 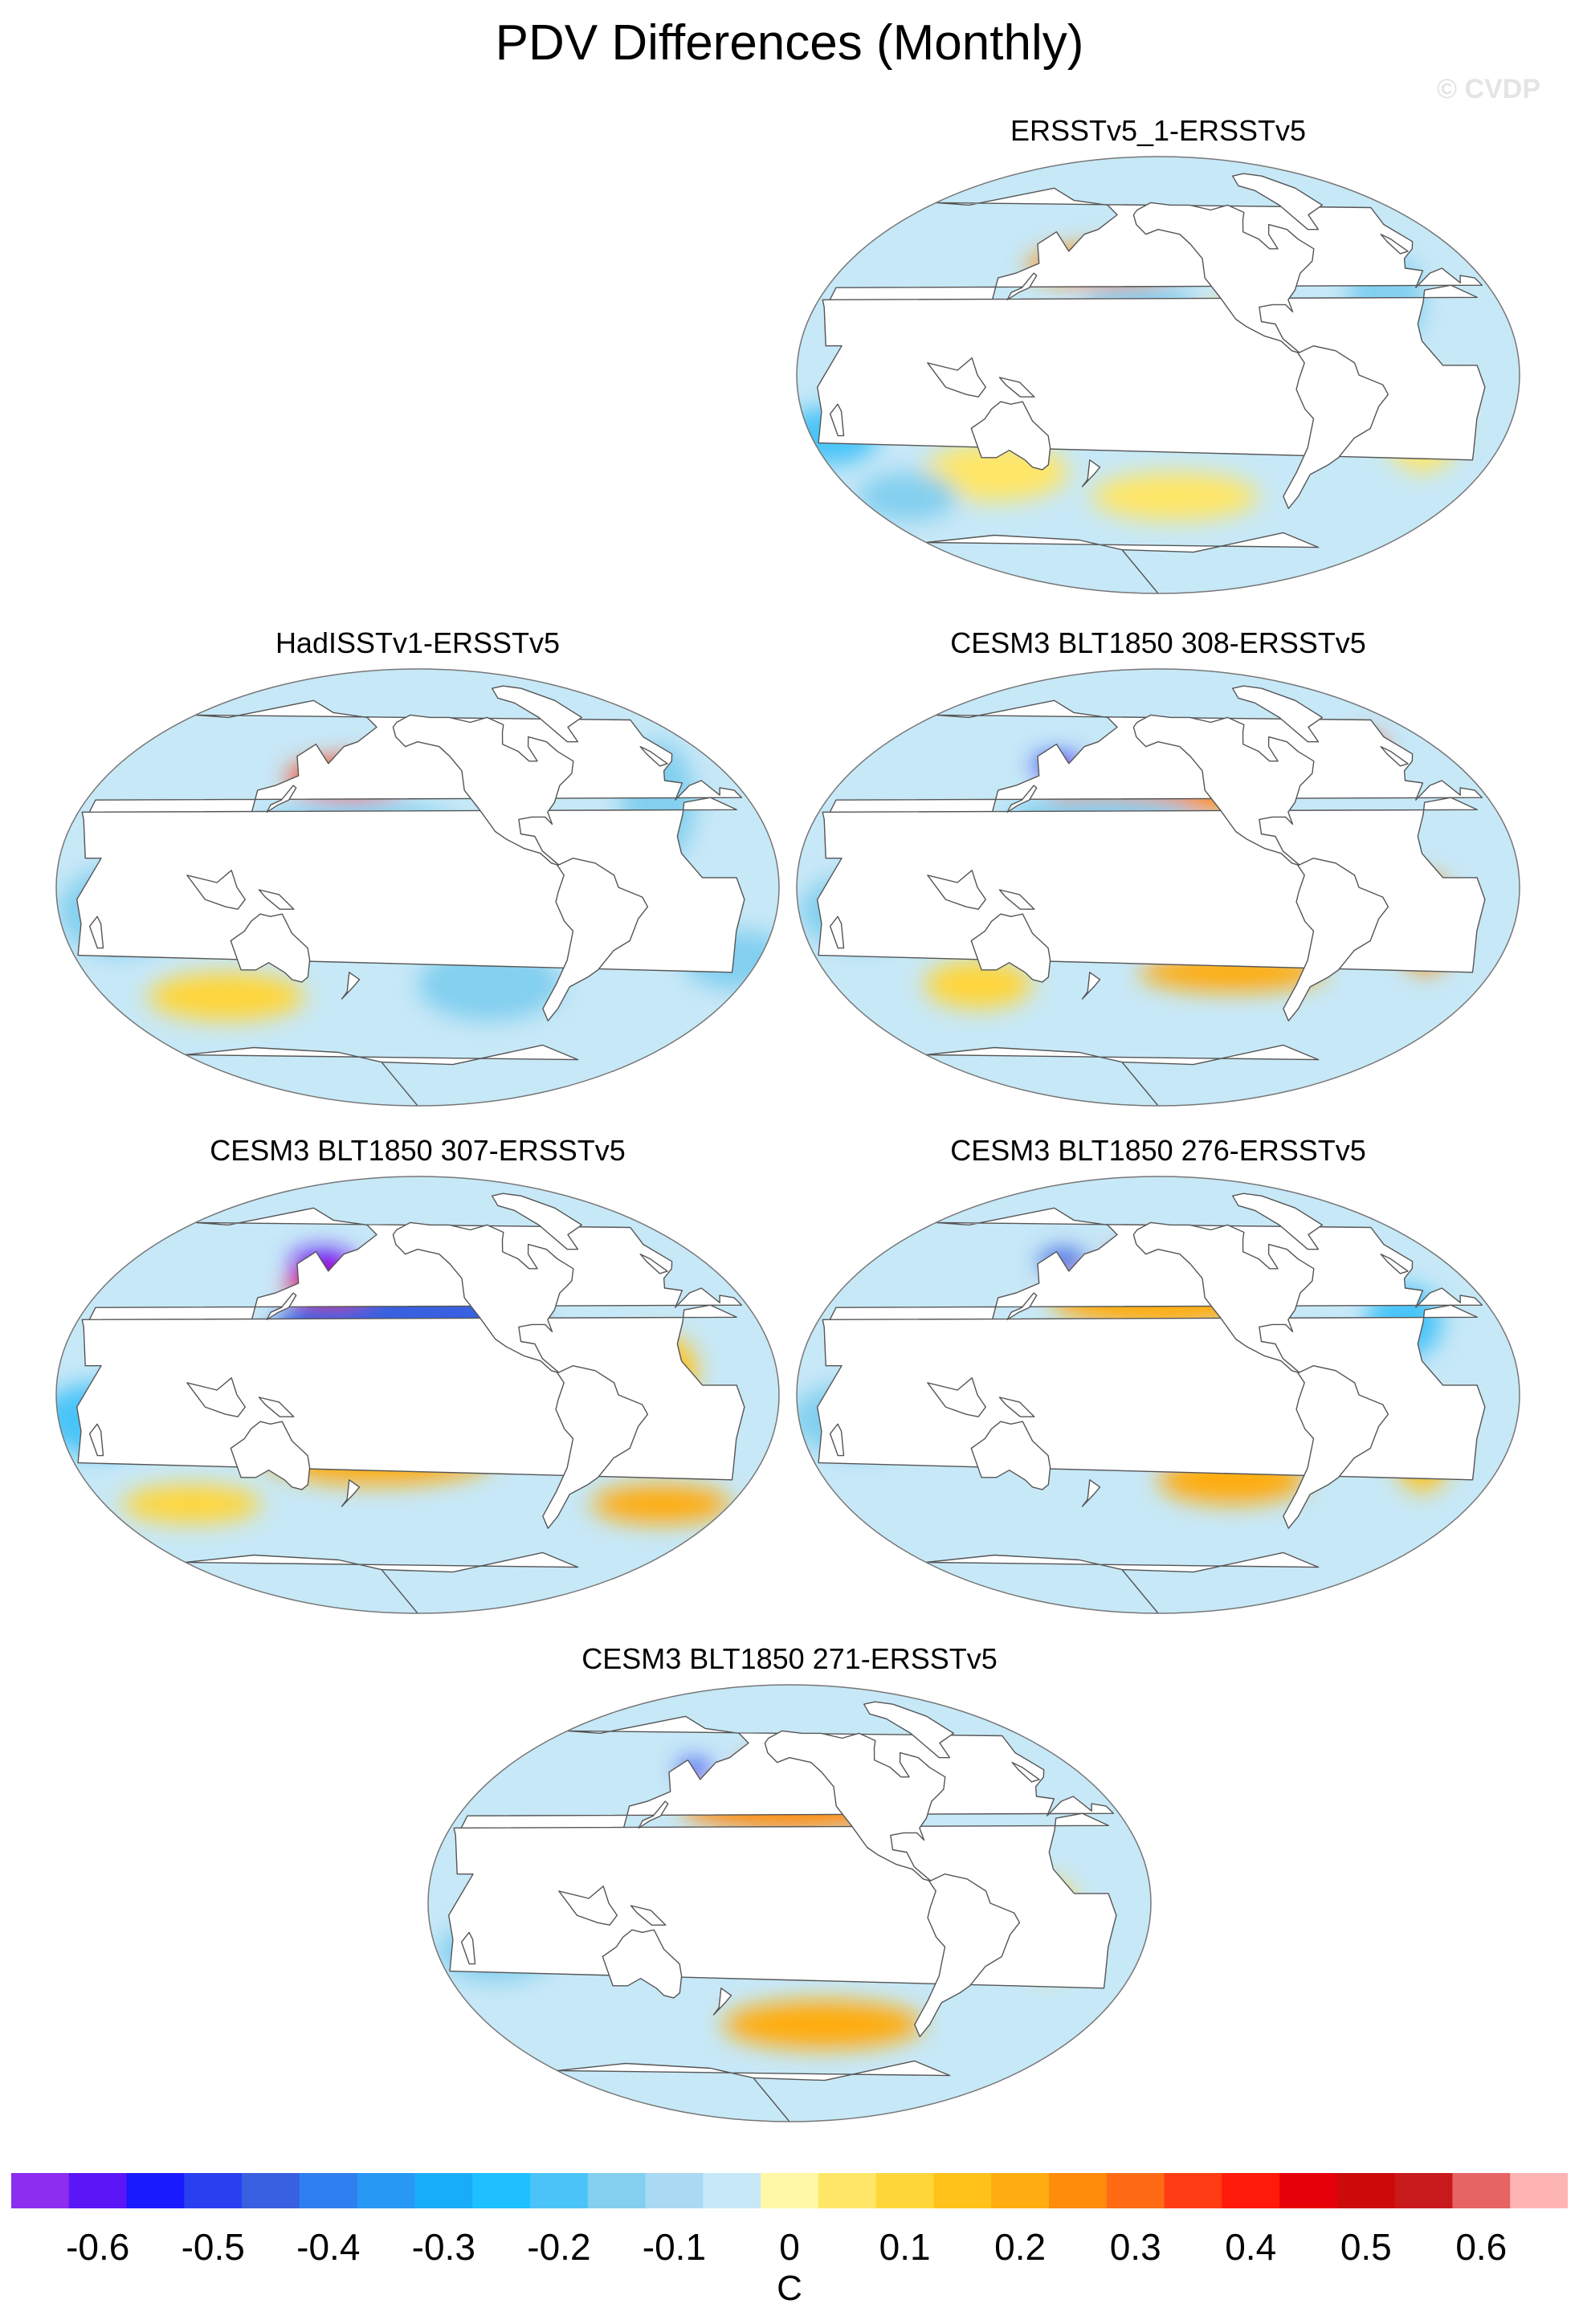 I want to click on panel-title: CESM3 BLT1850 271-ERSSTv5, so click(x=789, y=1659).